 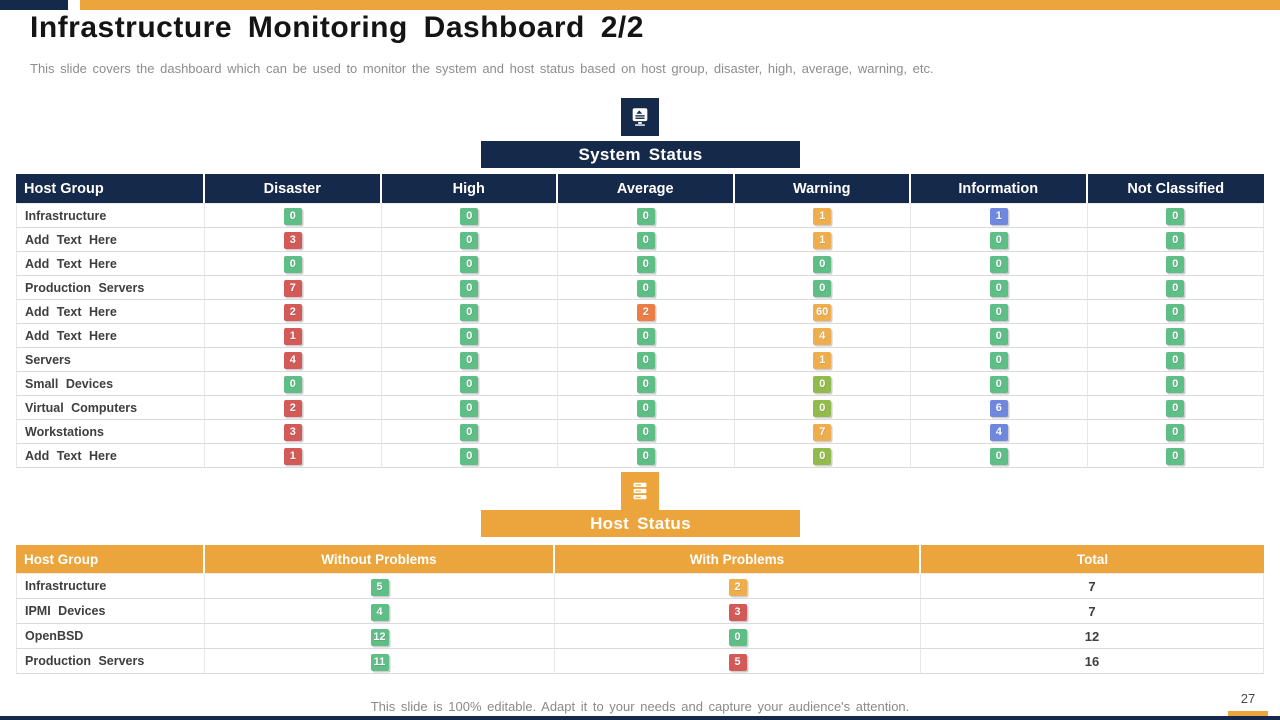 I want to click on table-row: Workstations 3 0 0 7 4 0, so click(x=640, y=432).